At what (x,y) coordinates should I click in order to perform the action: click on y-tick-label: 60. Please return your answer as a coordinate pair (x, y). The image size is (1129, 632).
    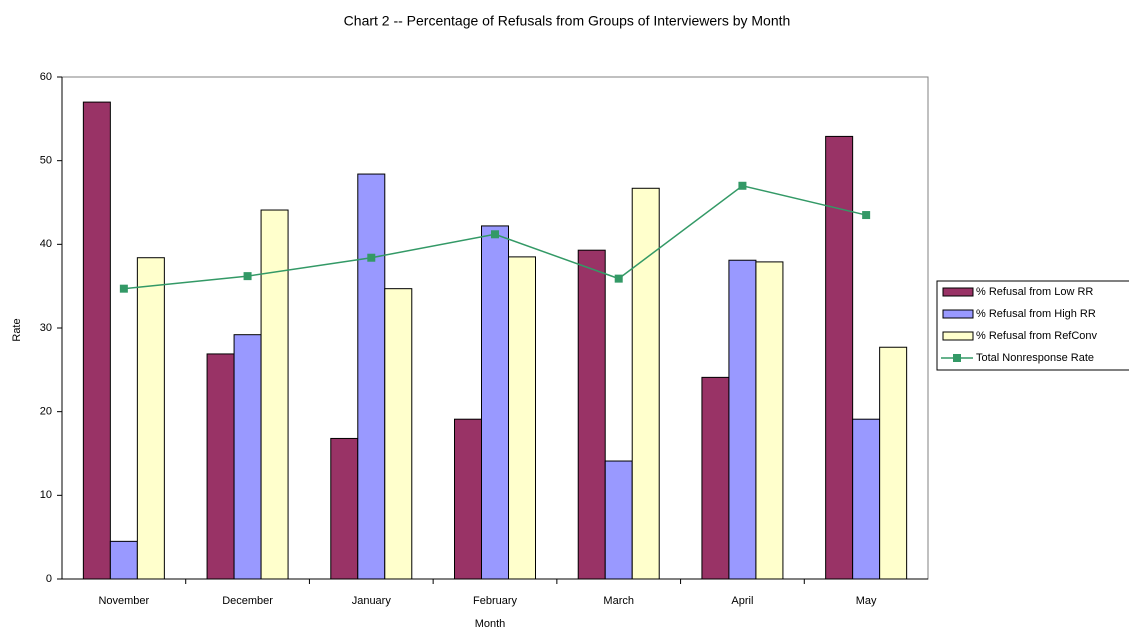
    Looking at the image, I should click on (46, 77).